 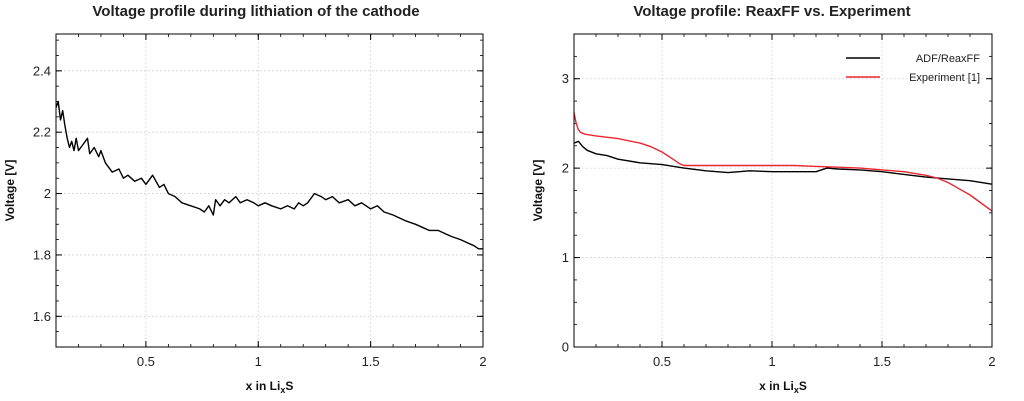 I want to click on legend: ADF/ReaxFF Experiment [1], so click(x=913, y=68).